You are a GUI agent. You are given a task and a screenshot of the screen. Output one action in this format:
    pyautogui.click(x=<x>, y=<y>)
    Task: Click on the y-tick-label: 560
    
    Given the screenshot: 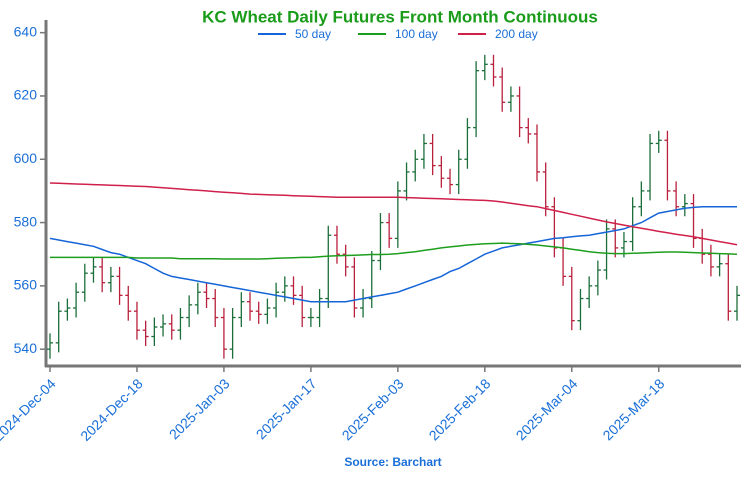 What is the action you would take?
    pyautogui.click(x=26, y=285)
    